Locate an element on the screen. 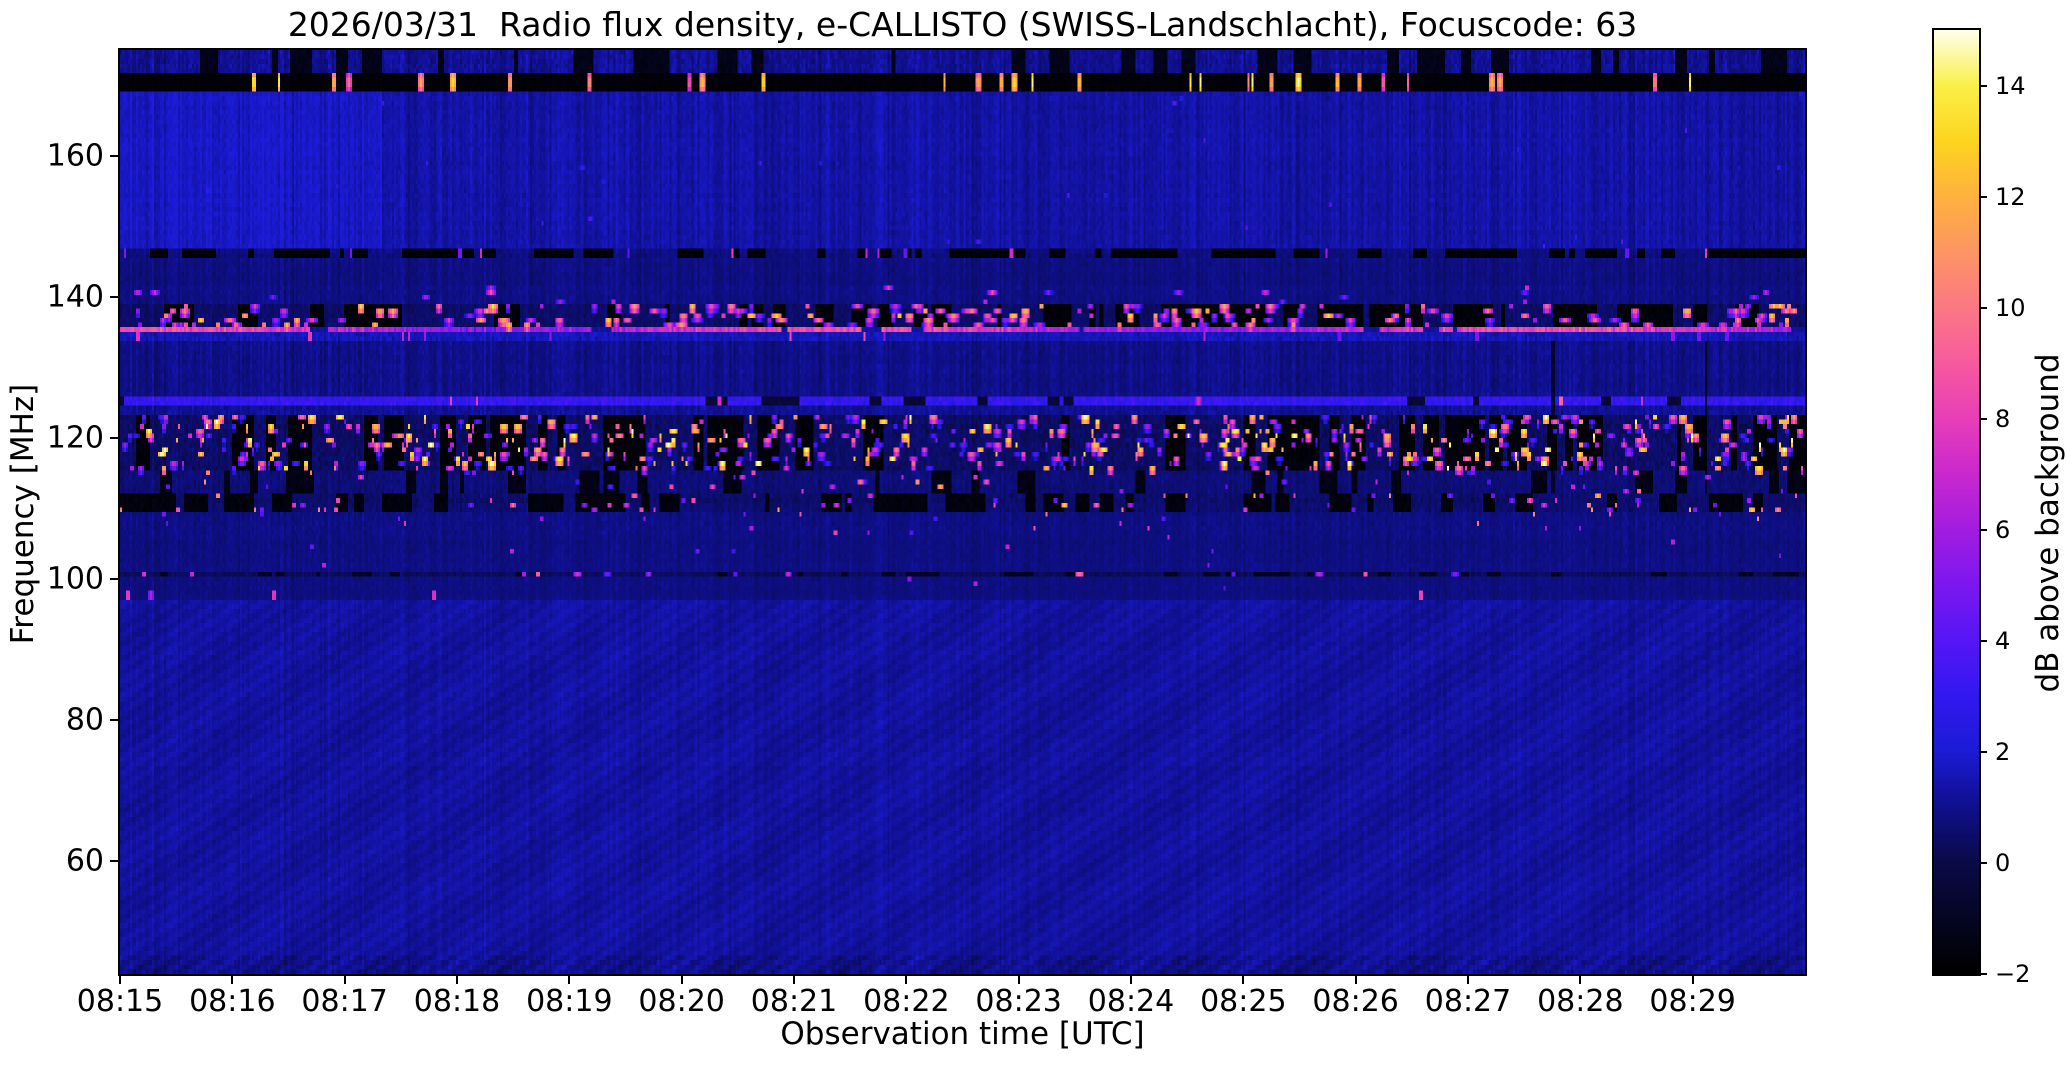 The height and width of the screenshot is (1067, 2066). x-axis-tick-label: 08:16 is located at coordinates (232, 1001).